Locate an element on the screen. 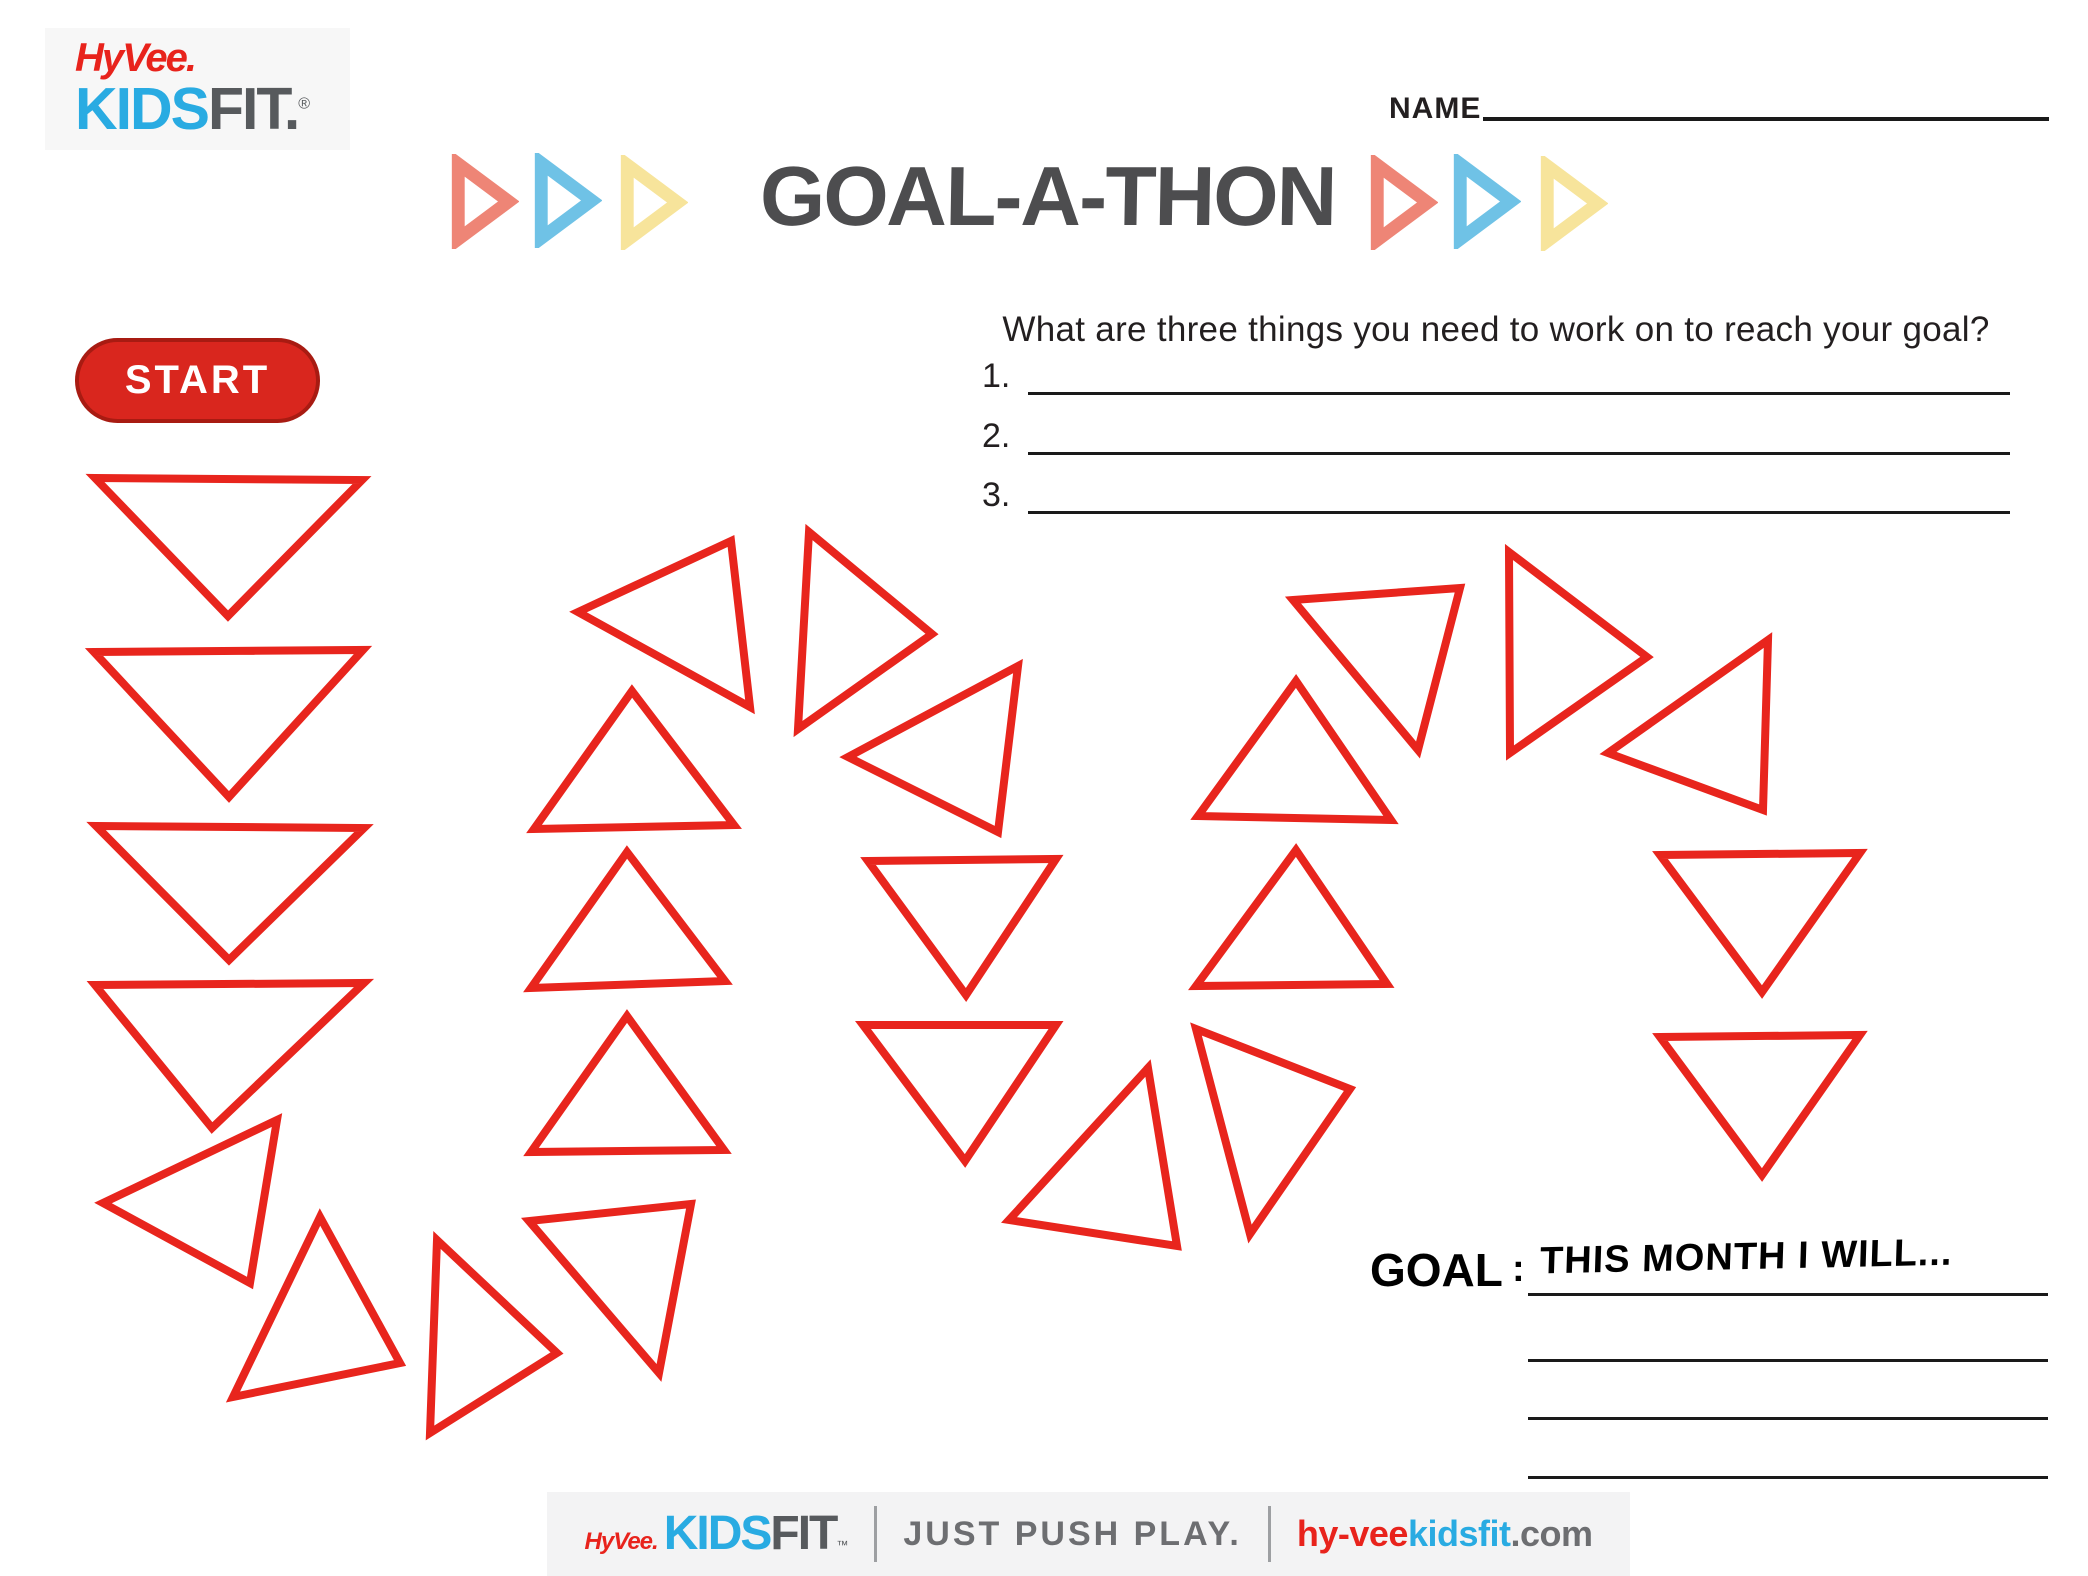 Image resolution: width=2088 pixels, height=1576 pixels. answer-row: 3. is located at coordinates (1496, 493).